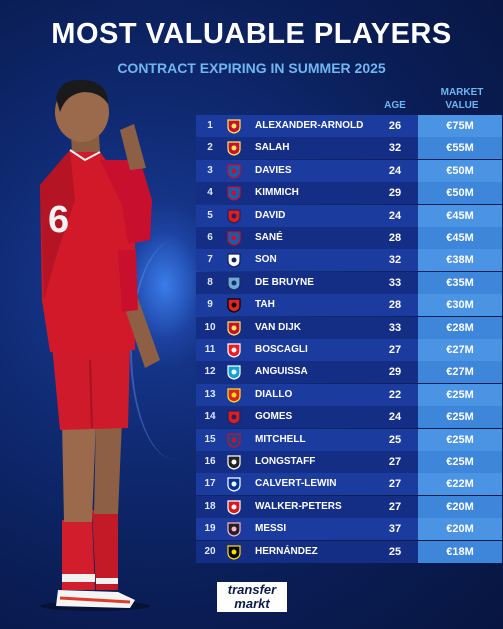 This screenshot has height=629, width=503. What do you see at coordinates (462, 92) in the screenshot?
I see `market-value-column-header-line1: MARKET` at bounding box center [462, 92].